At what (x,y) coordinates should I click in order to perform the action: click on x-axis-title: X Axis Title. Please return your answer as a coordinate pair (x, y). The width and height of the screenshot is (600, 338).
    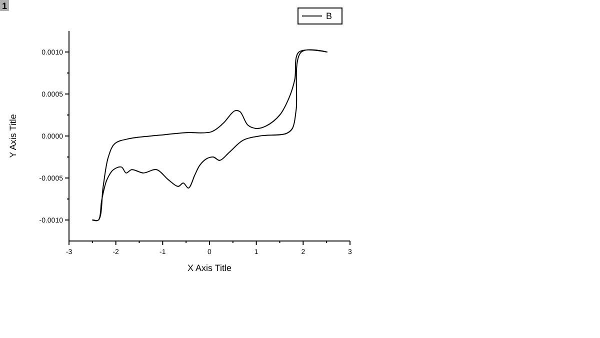
    Looking at the image, I should click on (209, 268).